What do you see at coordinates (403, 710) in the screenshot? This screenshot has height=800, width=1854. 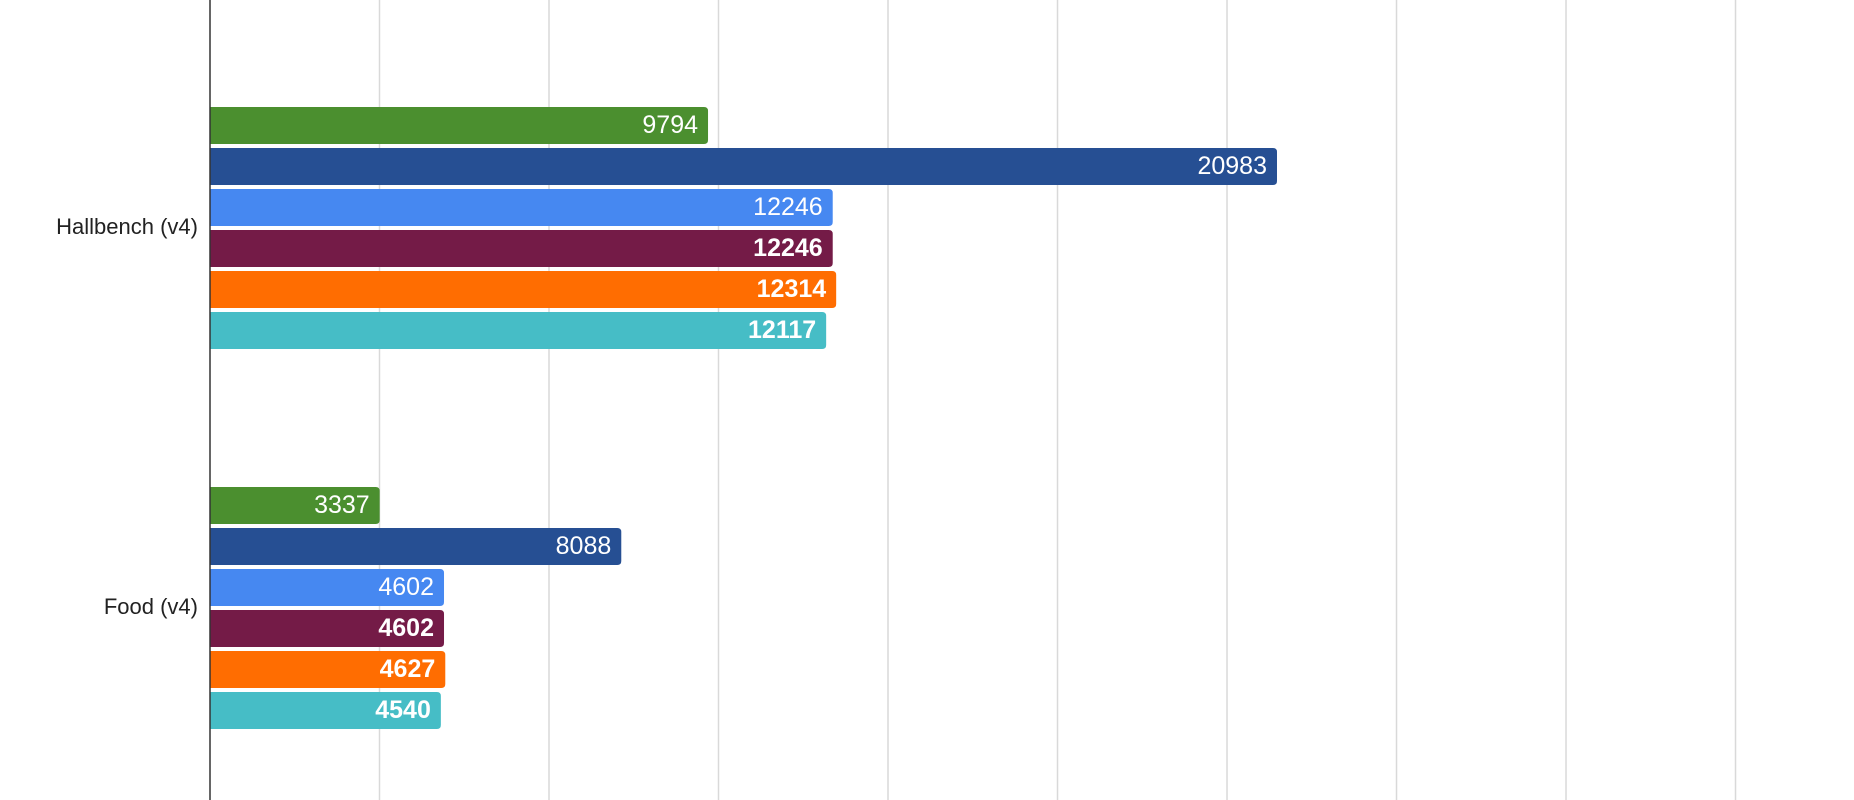 I see `data-label: 4540` at bounding box center [403, 710].